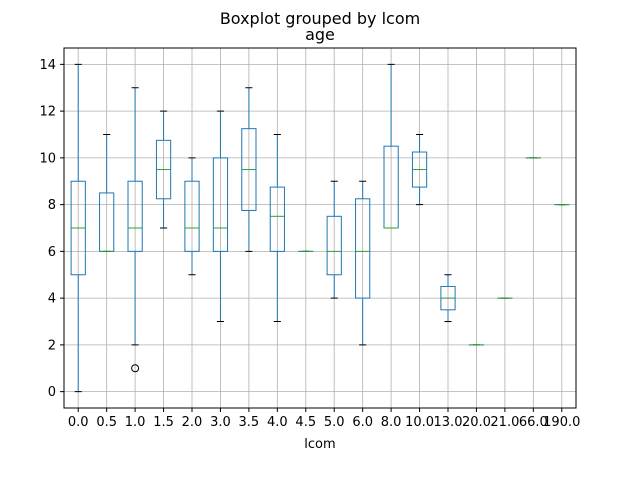 Image resolution: width=640 pixels, height=480 pixels. I want to click on y-tick-label: 10, so click(47, 158).